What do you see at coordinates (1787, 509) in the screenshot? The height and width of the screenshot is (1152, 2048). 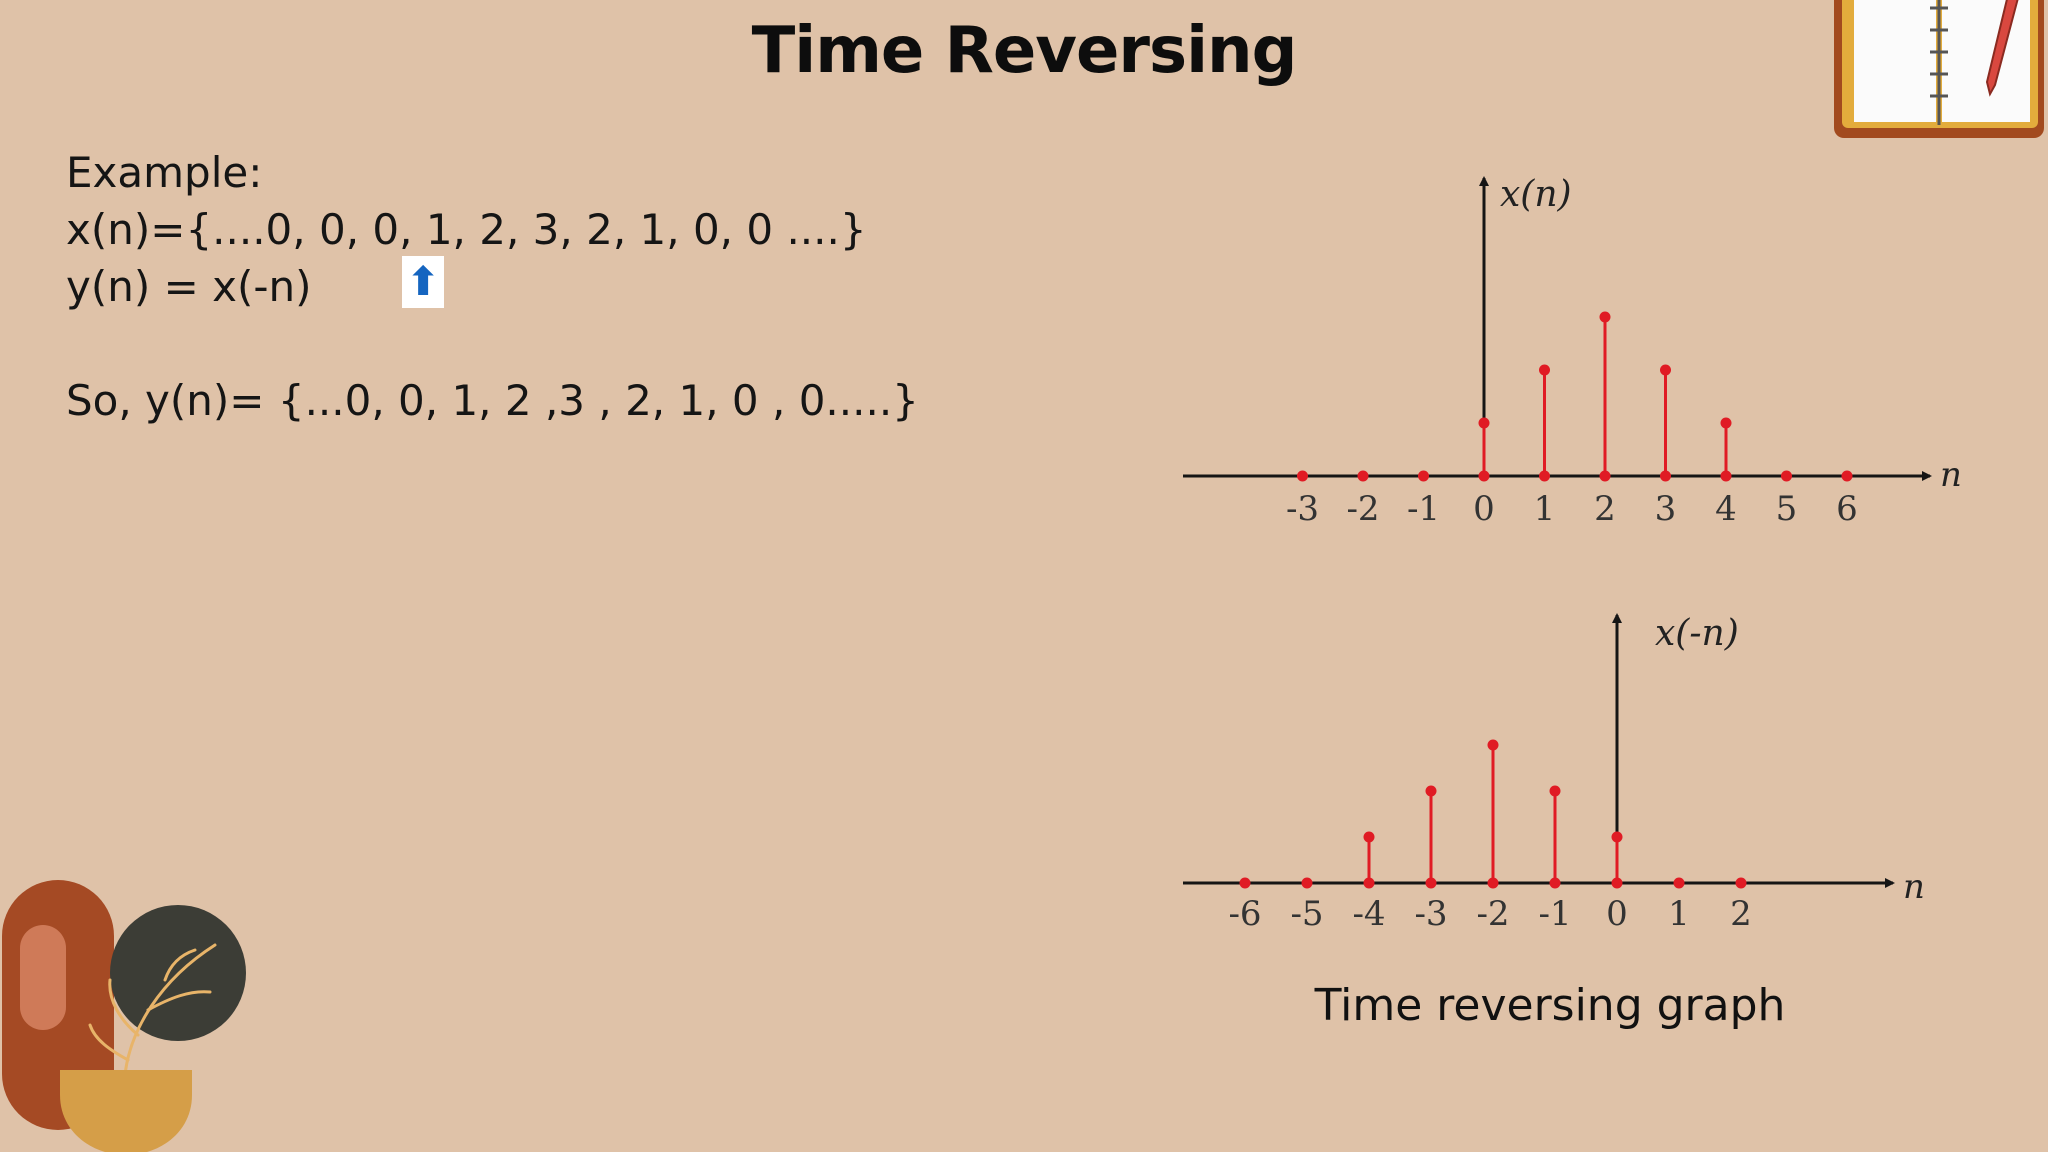 I see `tick-label: 5` at bounding box center [1787, 509].